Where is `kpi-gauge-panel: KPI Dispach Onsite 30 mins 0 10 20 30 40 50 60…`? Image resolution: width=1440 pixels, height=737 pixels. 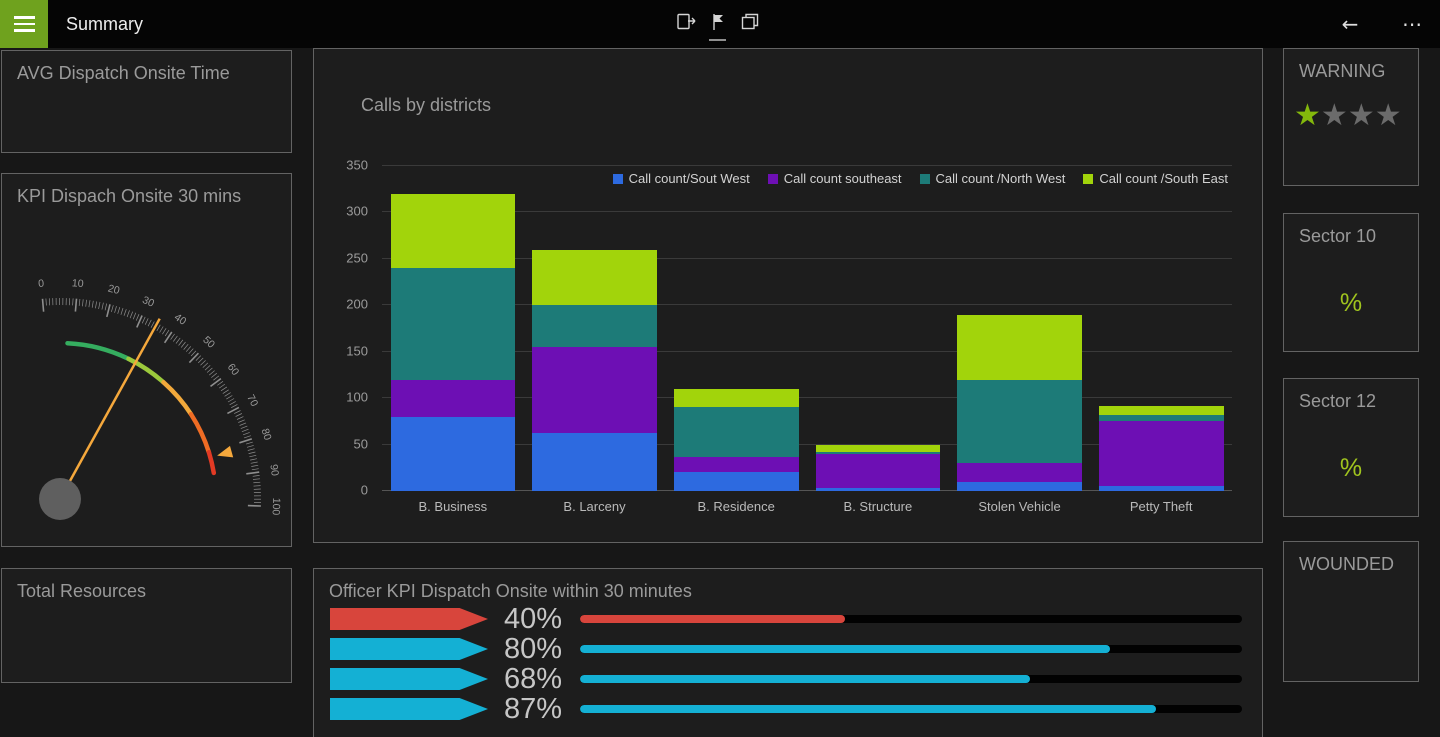 kpi-gauge-panel: KPI Dispach Onsite 30 mins 0 10 20 30 40 50 60… is located at coordinates (146, 360).